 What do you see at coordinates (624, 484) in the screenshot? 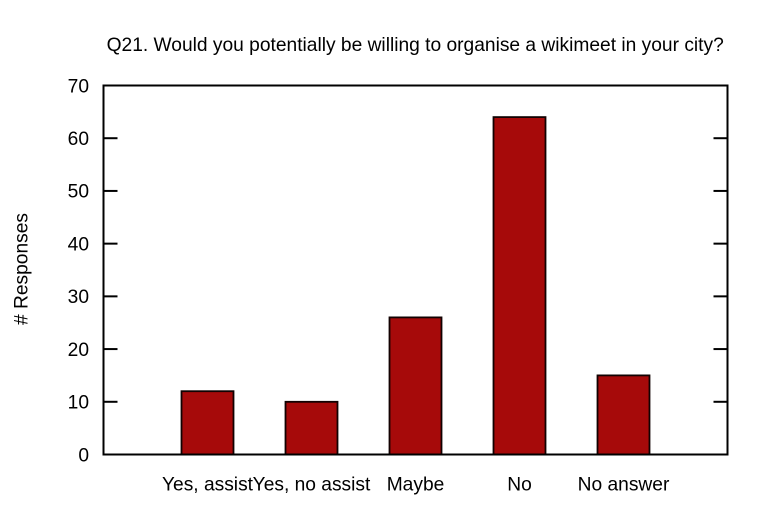
I see `svg-text: No answer` at bounding box center [624, 484].